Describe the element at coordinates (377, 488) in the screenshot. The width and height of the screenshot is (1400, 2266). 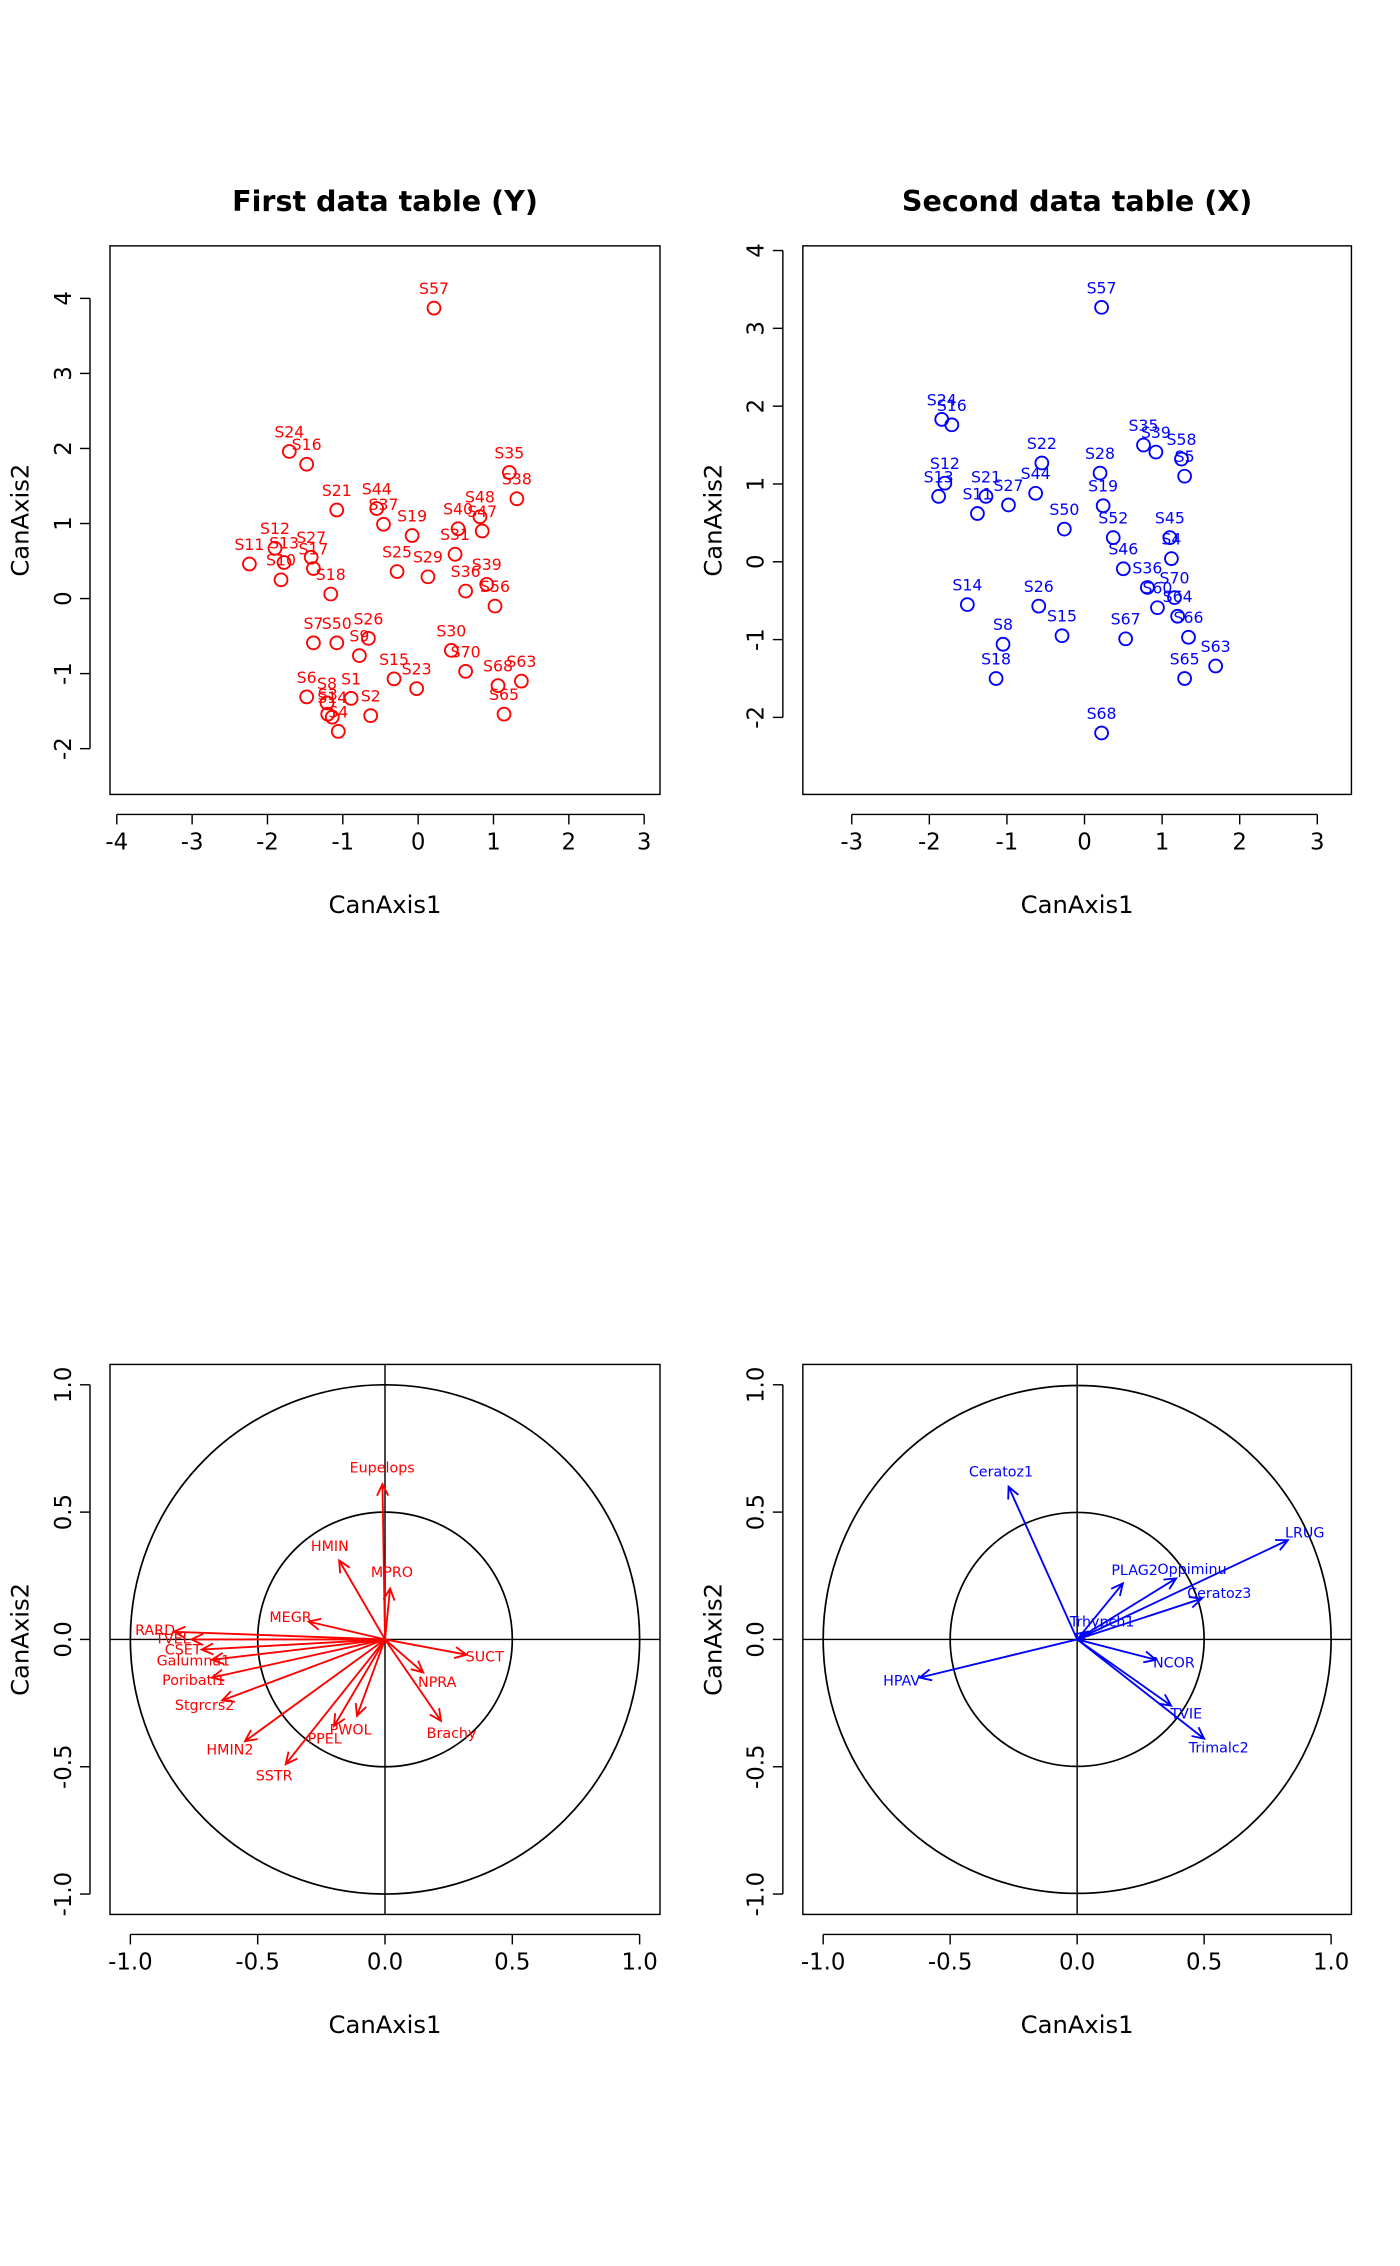
I see `point-label: S44` at that location.